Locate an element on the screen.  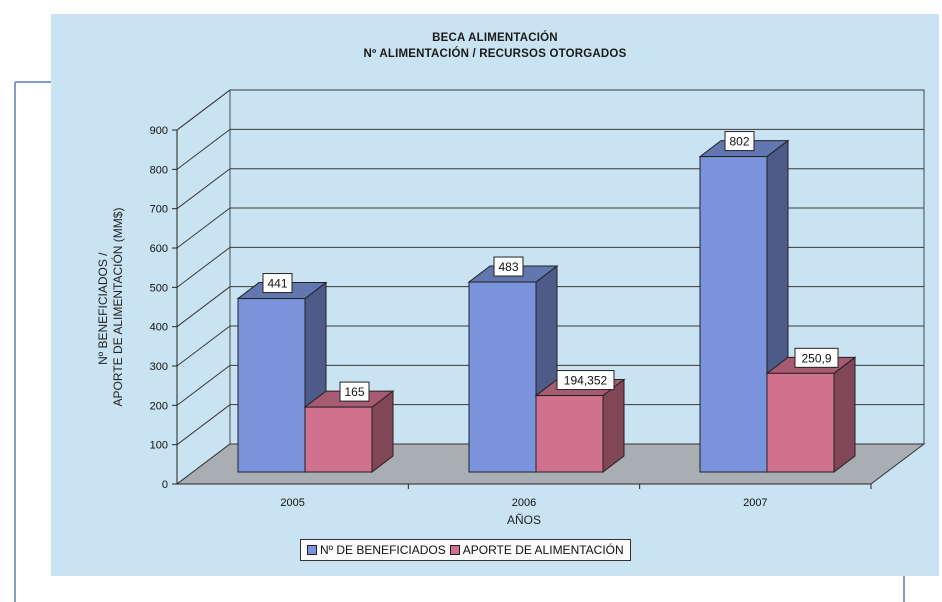
y-tick-label: 400 is located at coordinates (159, 328).